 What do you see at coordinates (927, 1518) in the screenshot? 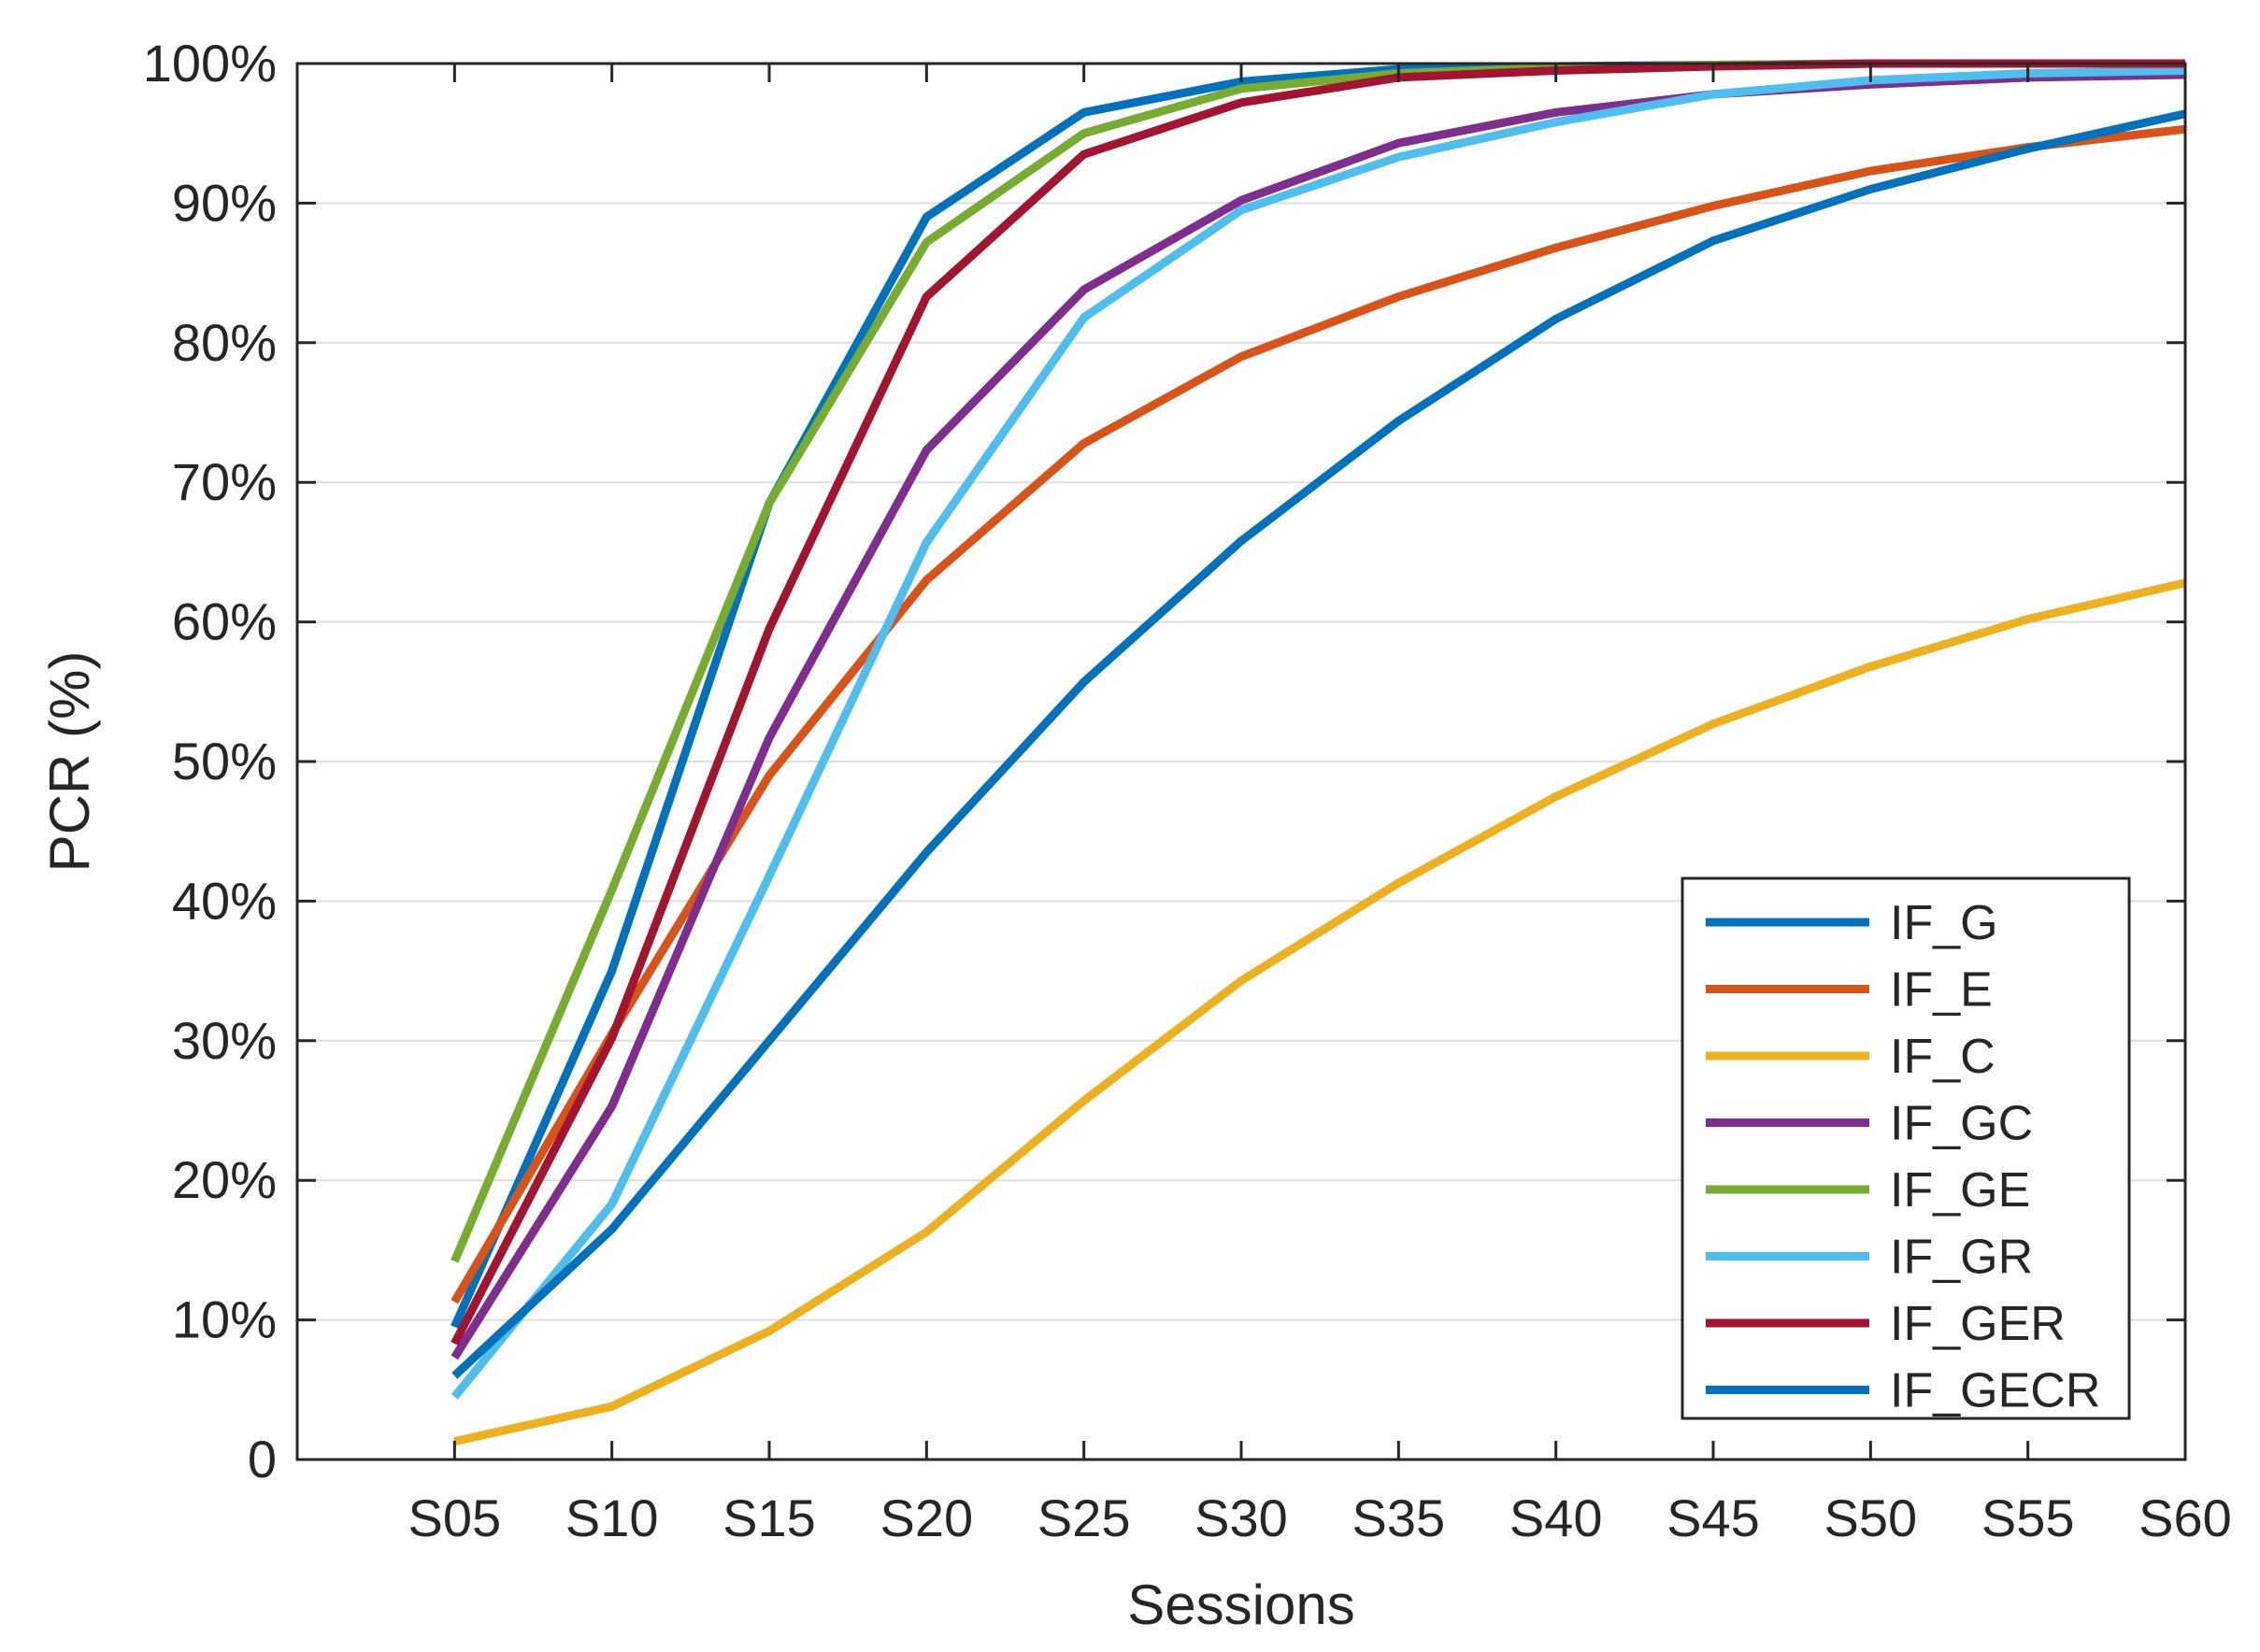
I see `x-tick-label: S20` at bounding box center [927, 1518].